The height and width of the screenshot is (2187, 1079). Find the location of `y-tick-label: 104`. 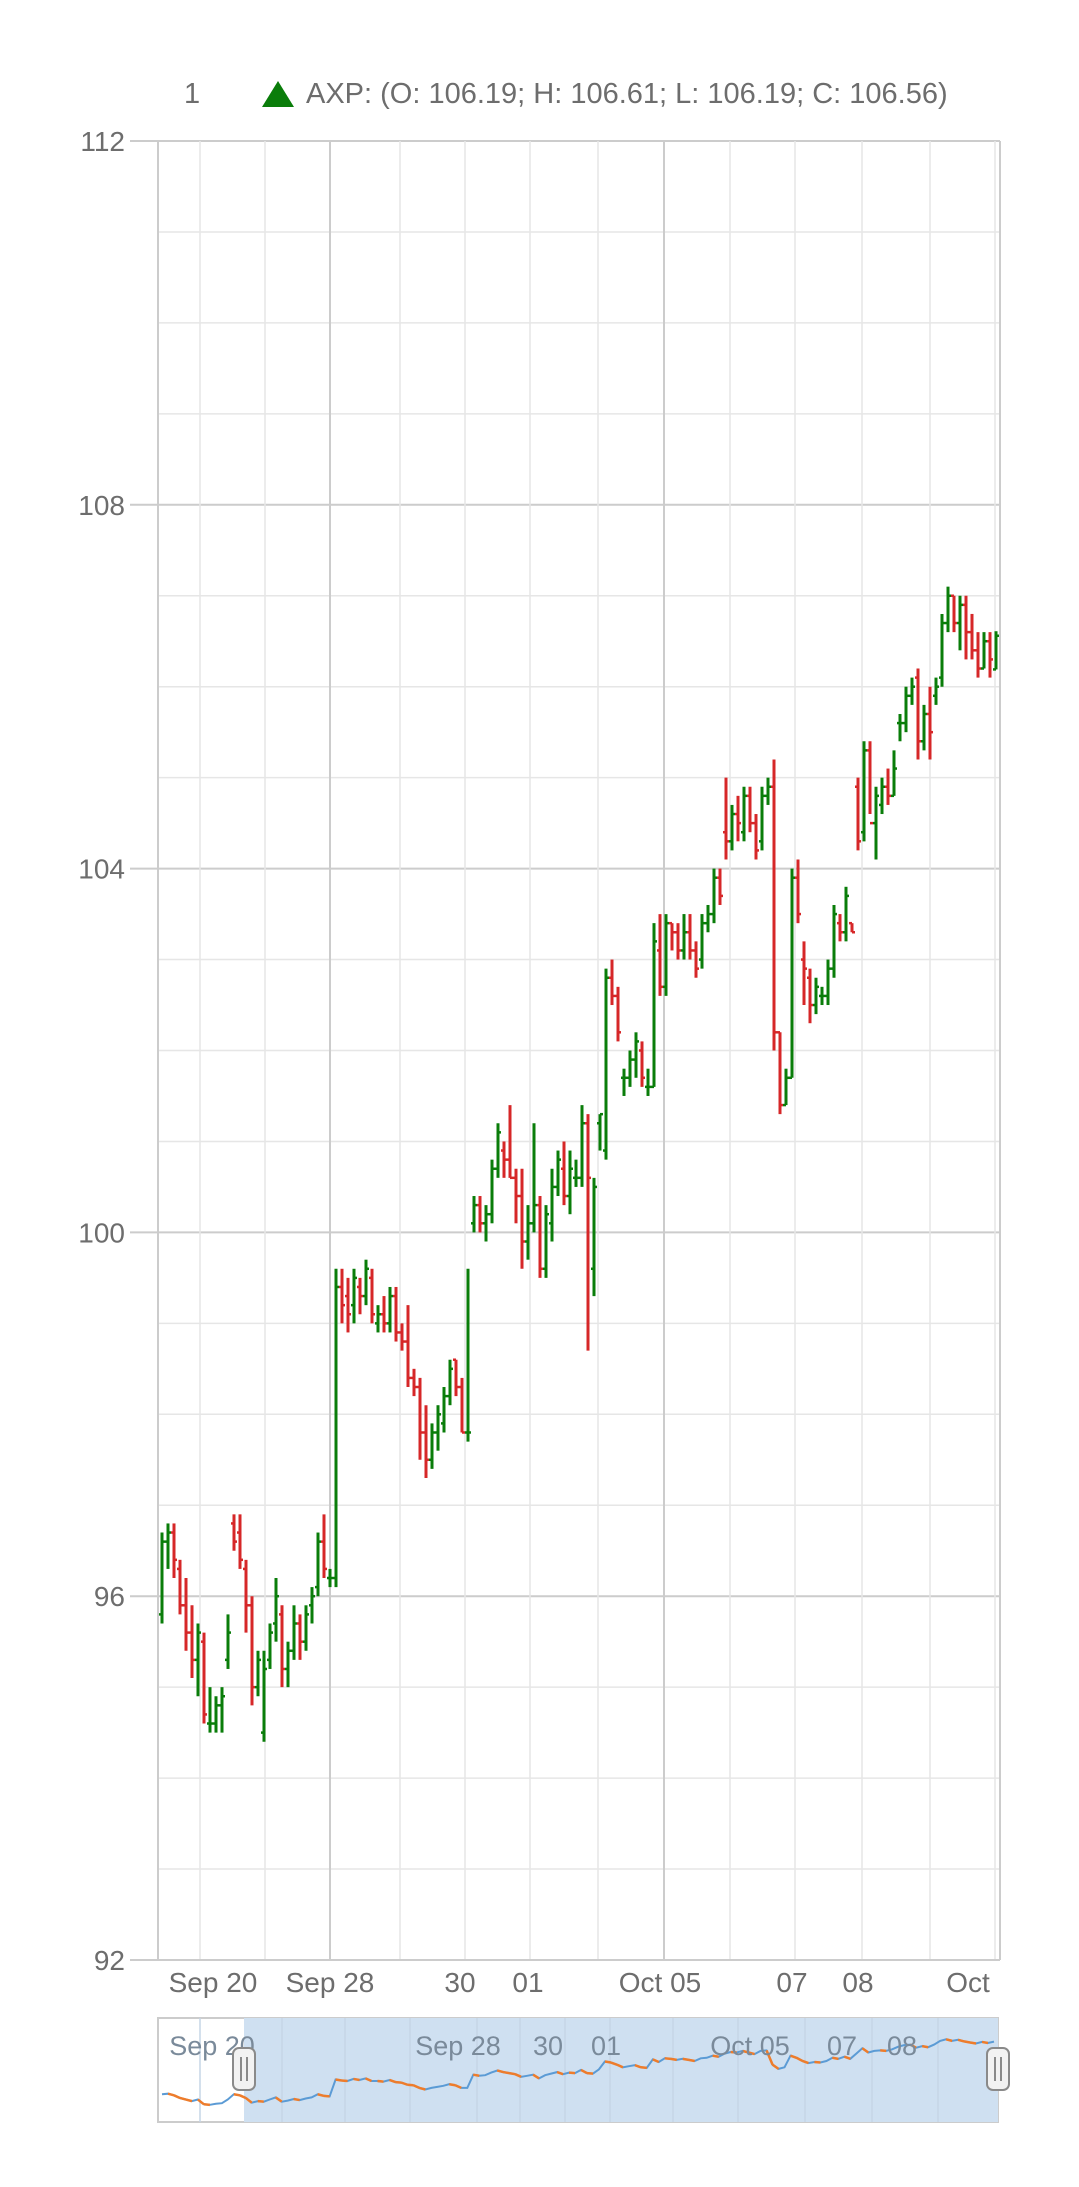

y-tick-label: 104 is located at coordinates (101, 869).